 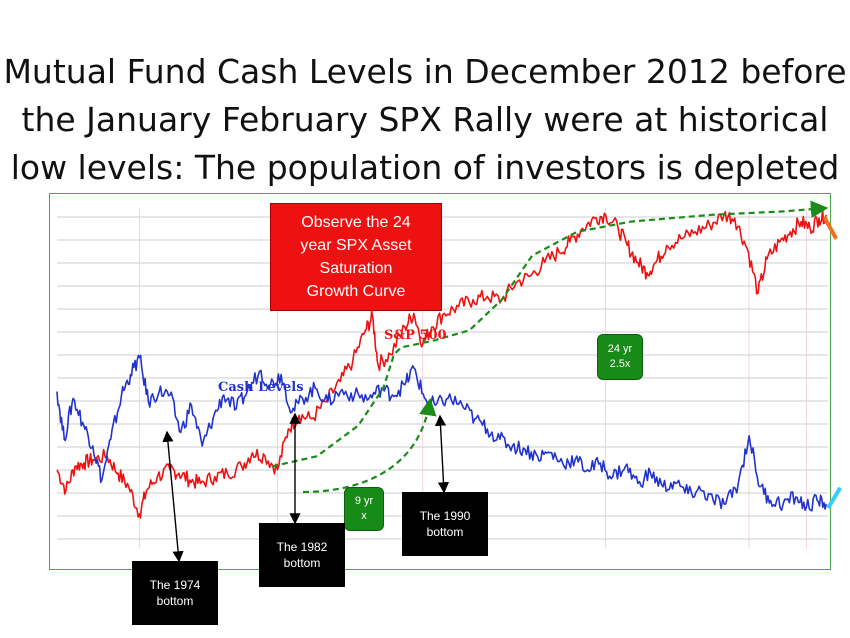 I want to click on bottom-1982-callout: The 1982 bottom, so click(x=302, y=555).